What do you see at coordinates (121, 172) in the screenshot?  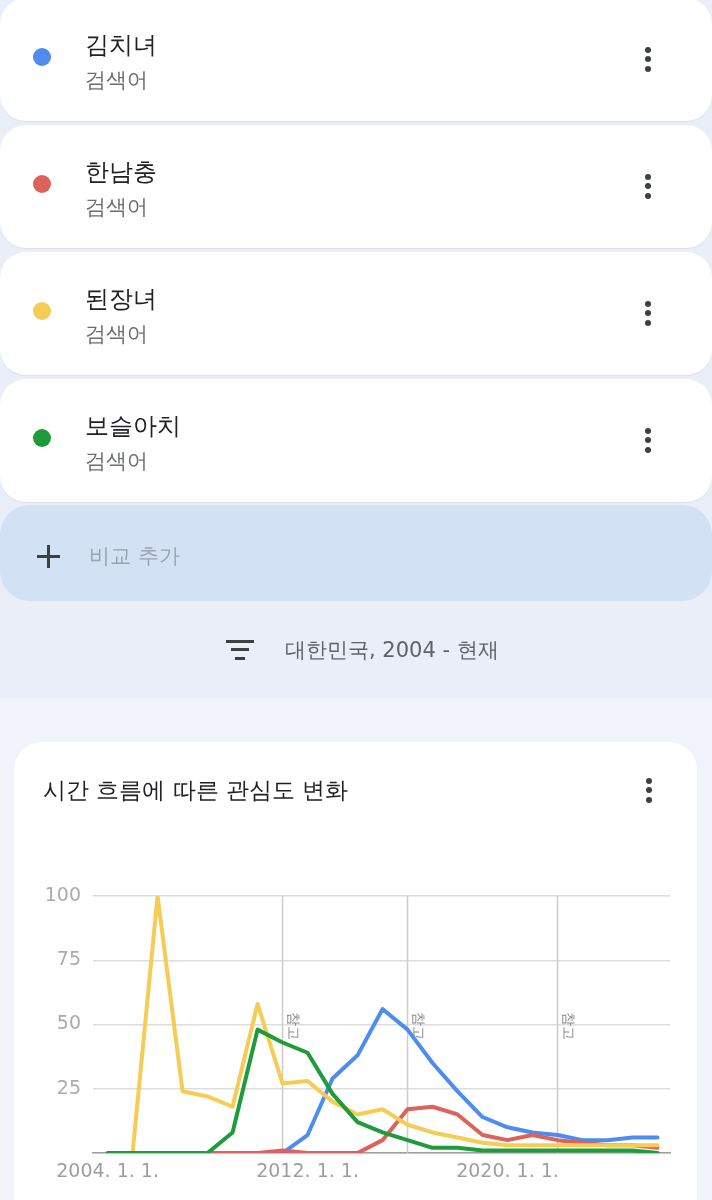 I see `legend-label: 한남충` at bounding box center [121, 172].